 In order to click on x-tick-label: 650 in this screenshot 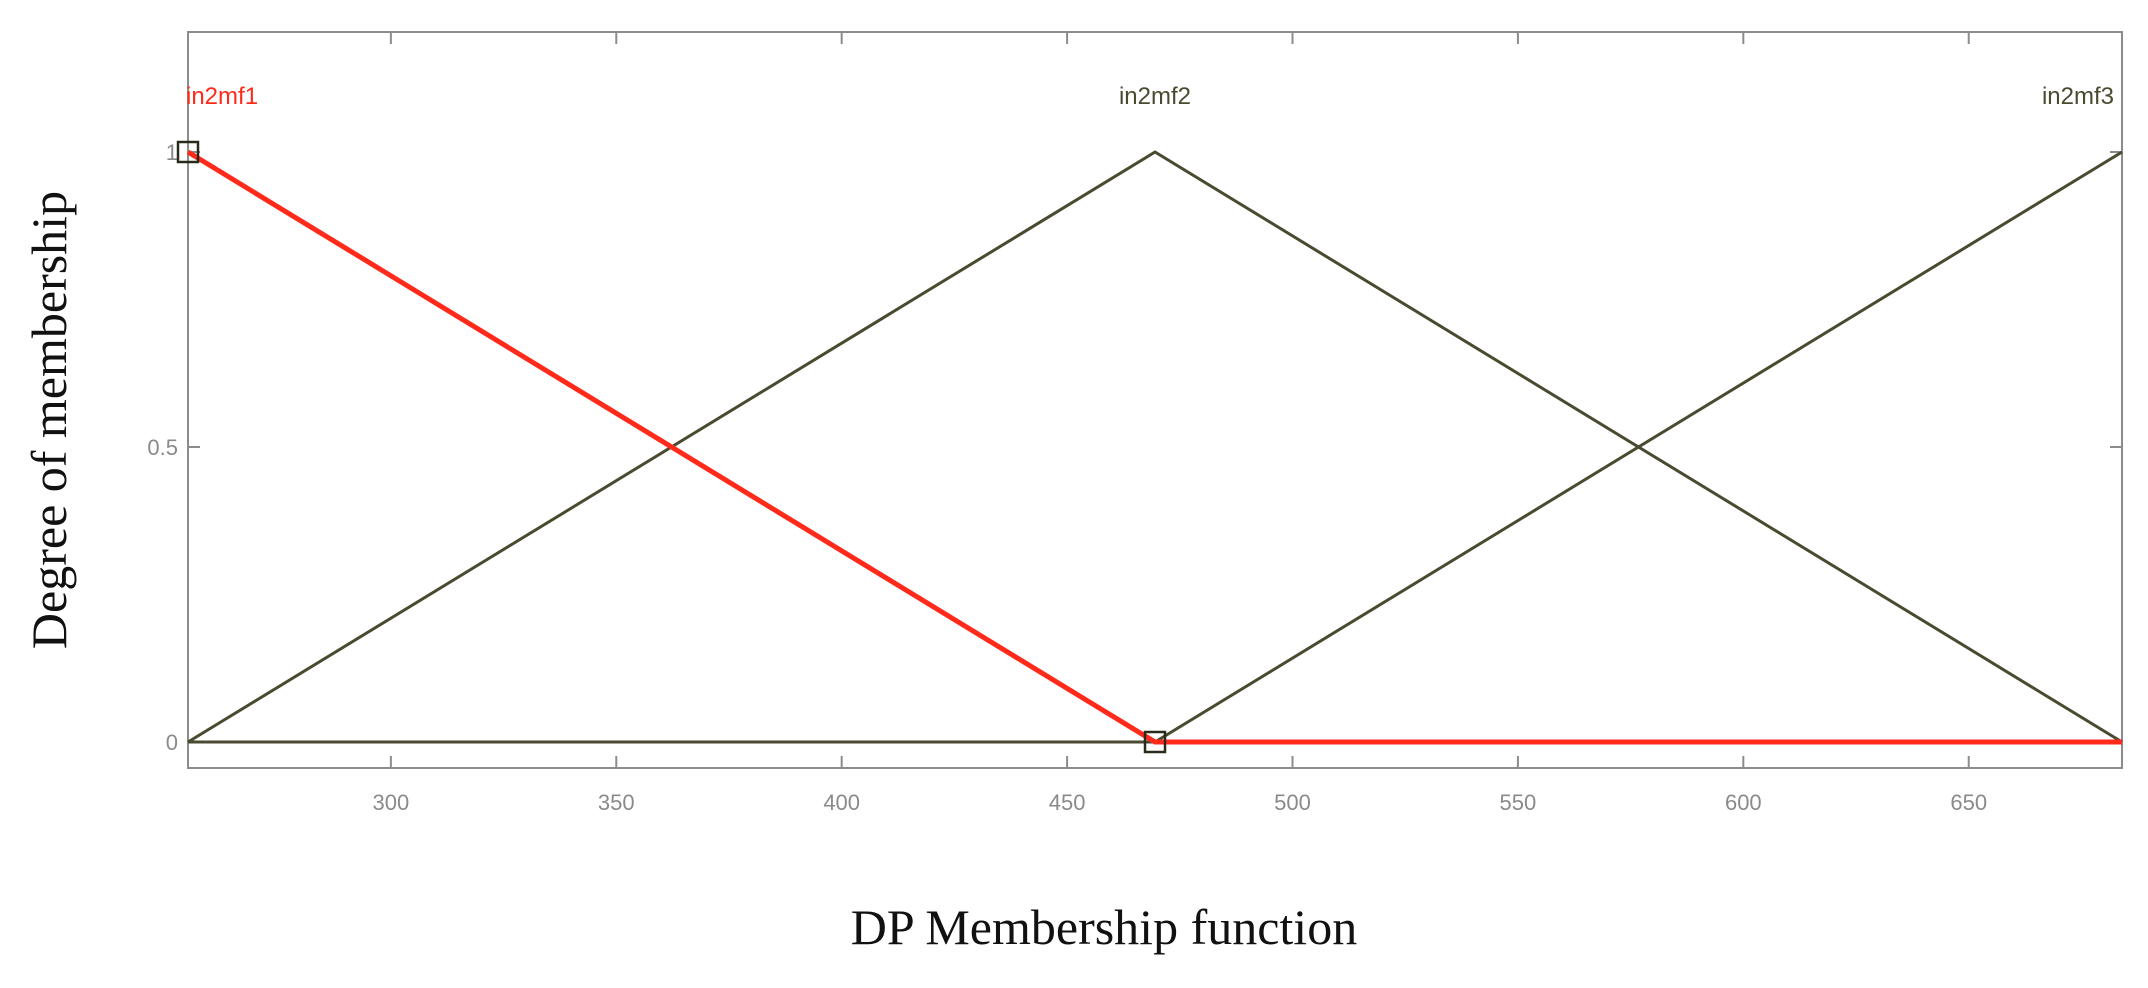, I will do `click(1968, 802)`.